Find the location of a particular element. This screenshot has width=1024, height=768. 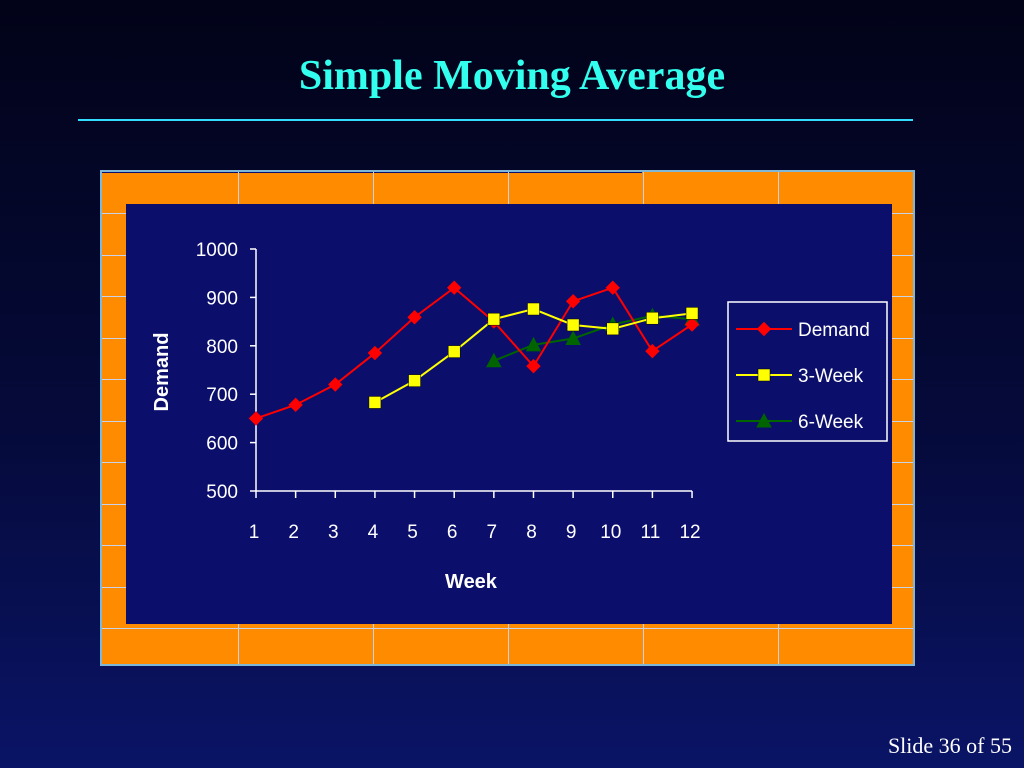

series-line-3-week is located at coordinates (533, 355).